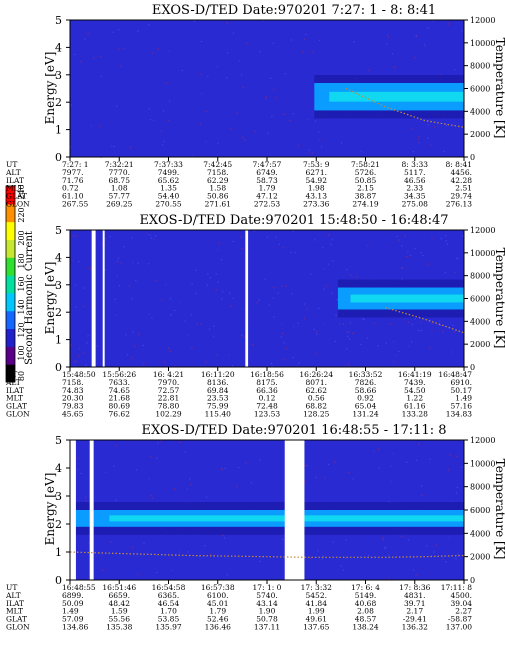  What do you see at coordinates (18, 414) in the screenshot?
I see `orbit-row-label: GLON` at bounding box center [18, 414].